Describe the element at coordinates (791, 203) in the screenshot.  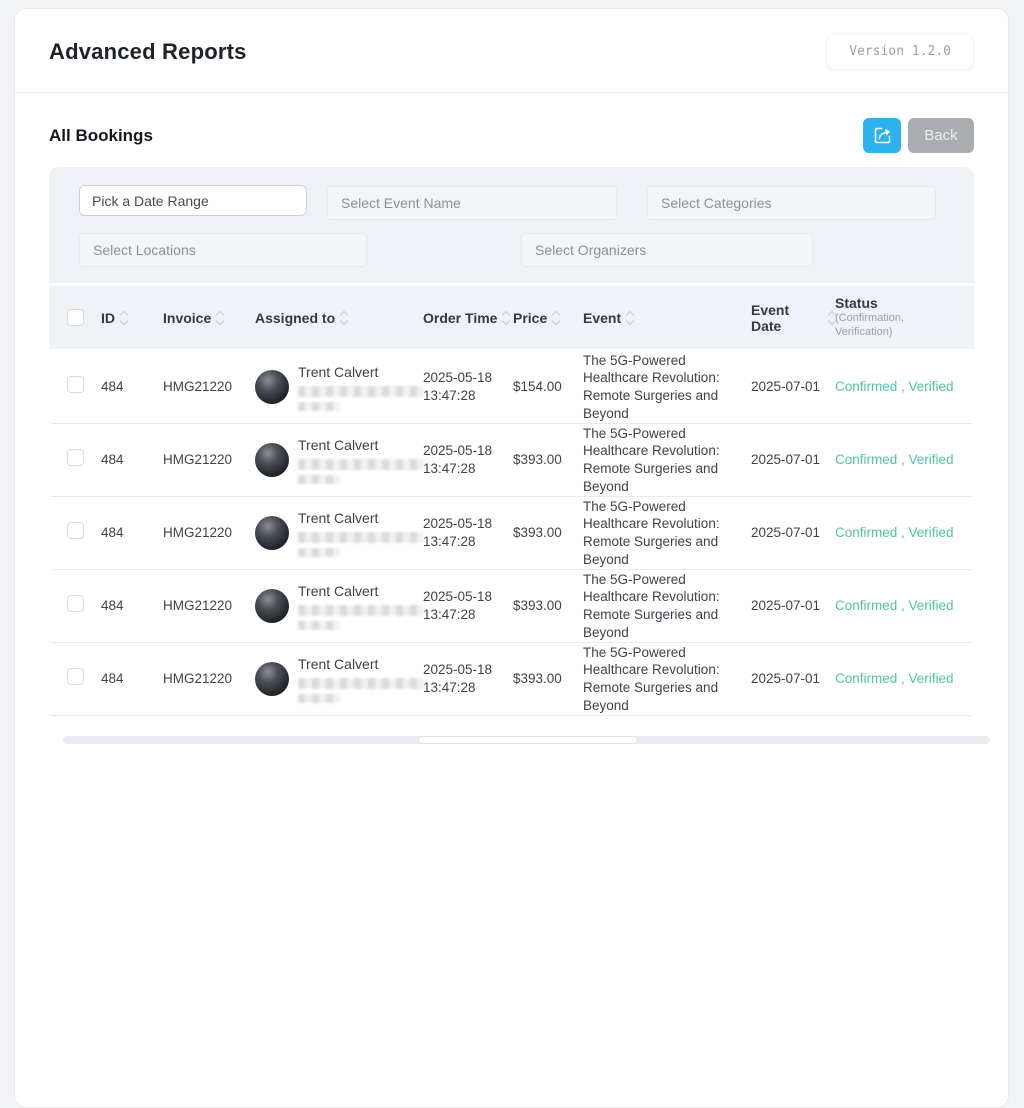
I see `categories-select: Select Categories` at that location.